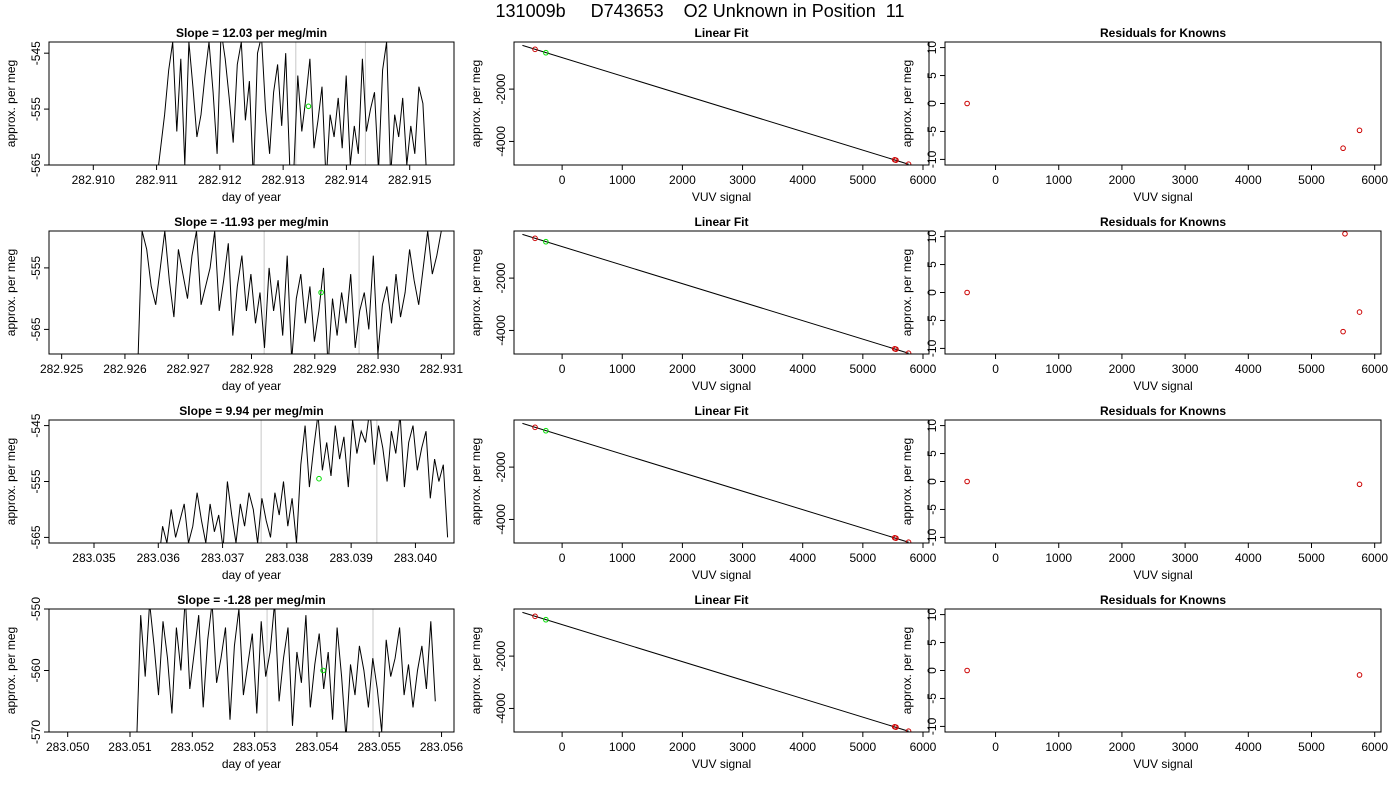 The width and height of the screenshot is (1400, 800). What do you see at coordinates (283, 180) in the screenshot?
I see `x-tick-label: 282.913` at bounding box center [283, 180].